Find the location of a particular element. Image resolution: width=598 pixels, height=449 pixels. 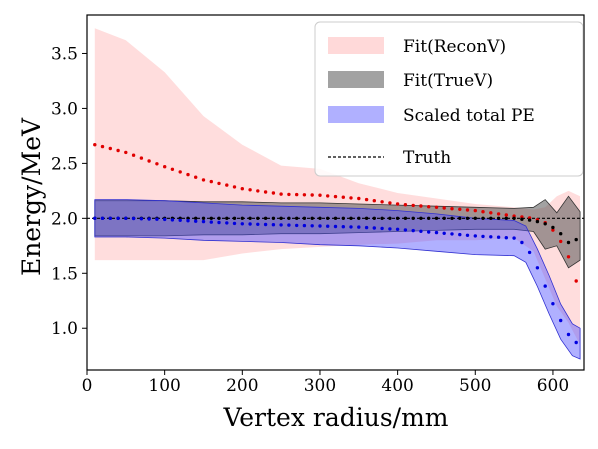

x-axis-title: Vertex radius/mm is located at coordinates (335, 417).